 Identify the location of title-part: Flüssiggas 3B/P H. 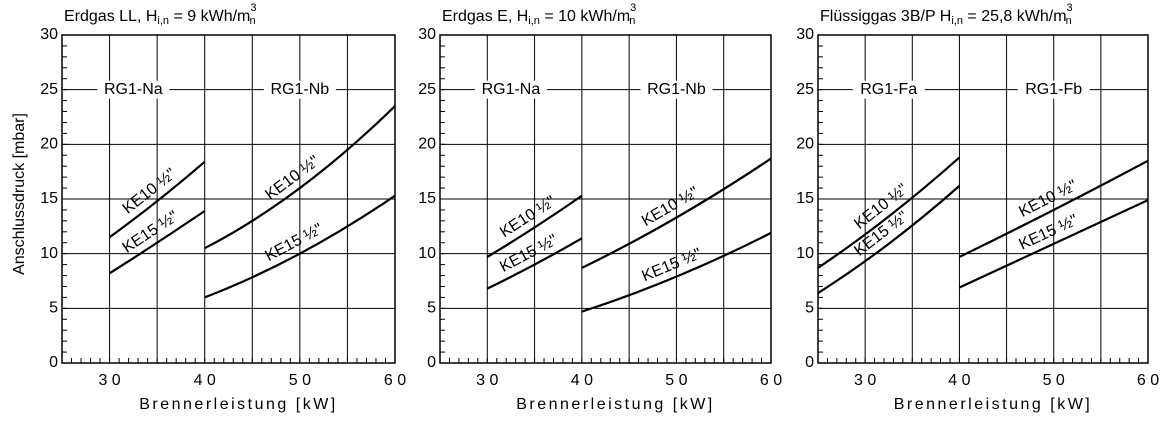
(885, 16).